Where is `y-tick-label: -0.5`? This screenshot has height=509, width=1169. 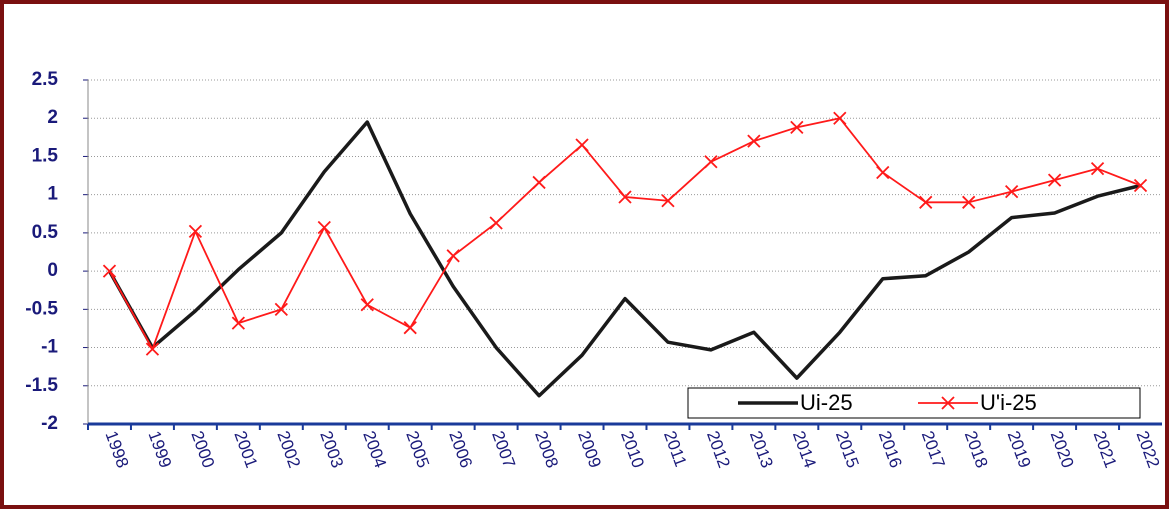
y-tick-label: -0.5 is located at coordinates (41, 308).